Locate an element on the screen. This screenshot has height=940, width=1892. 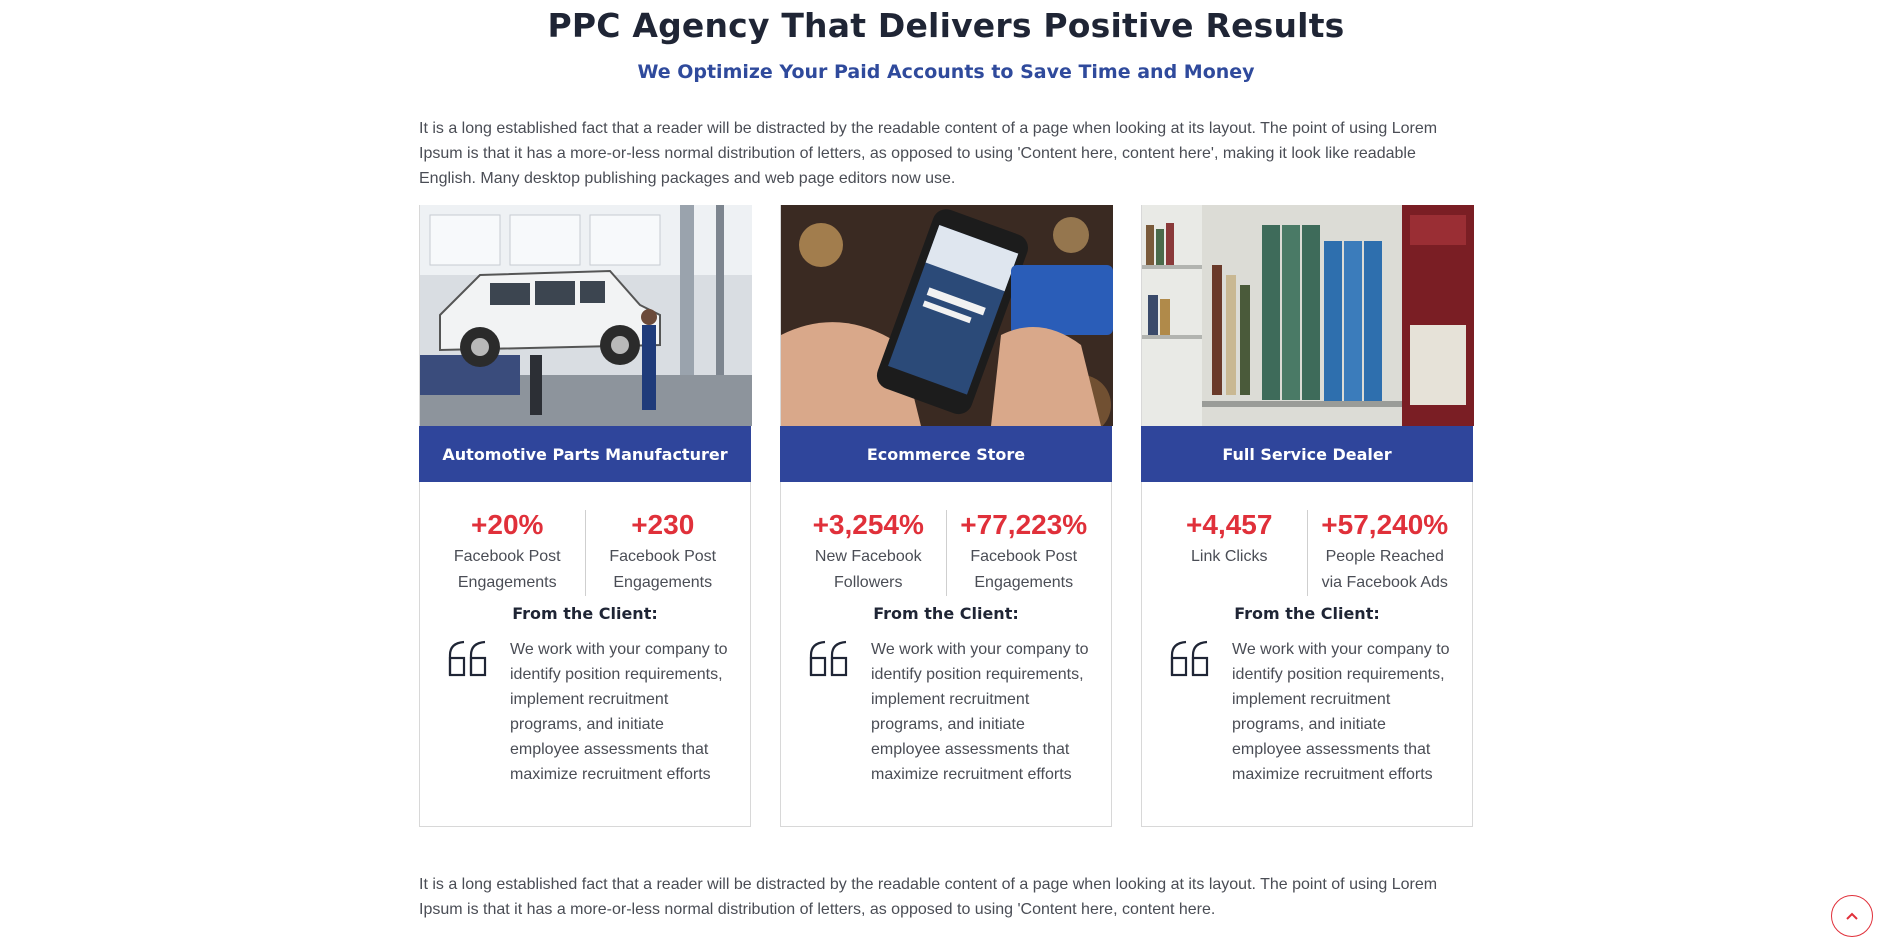
stat: +3,254% New Facebook Followers is located at coordinates (868, 553).